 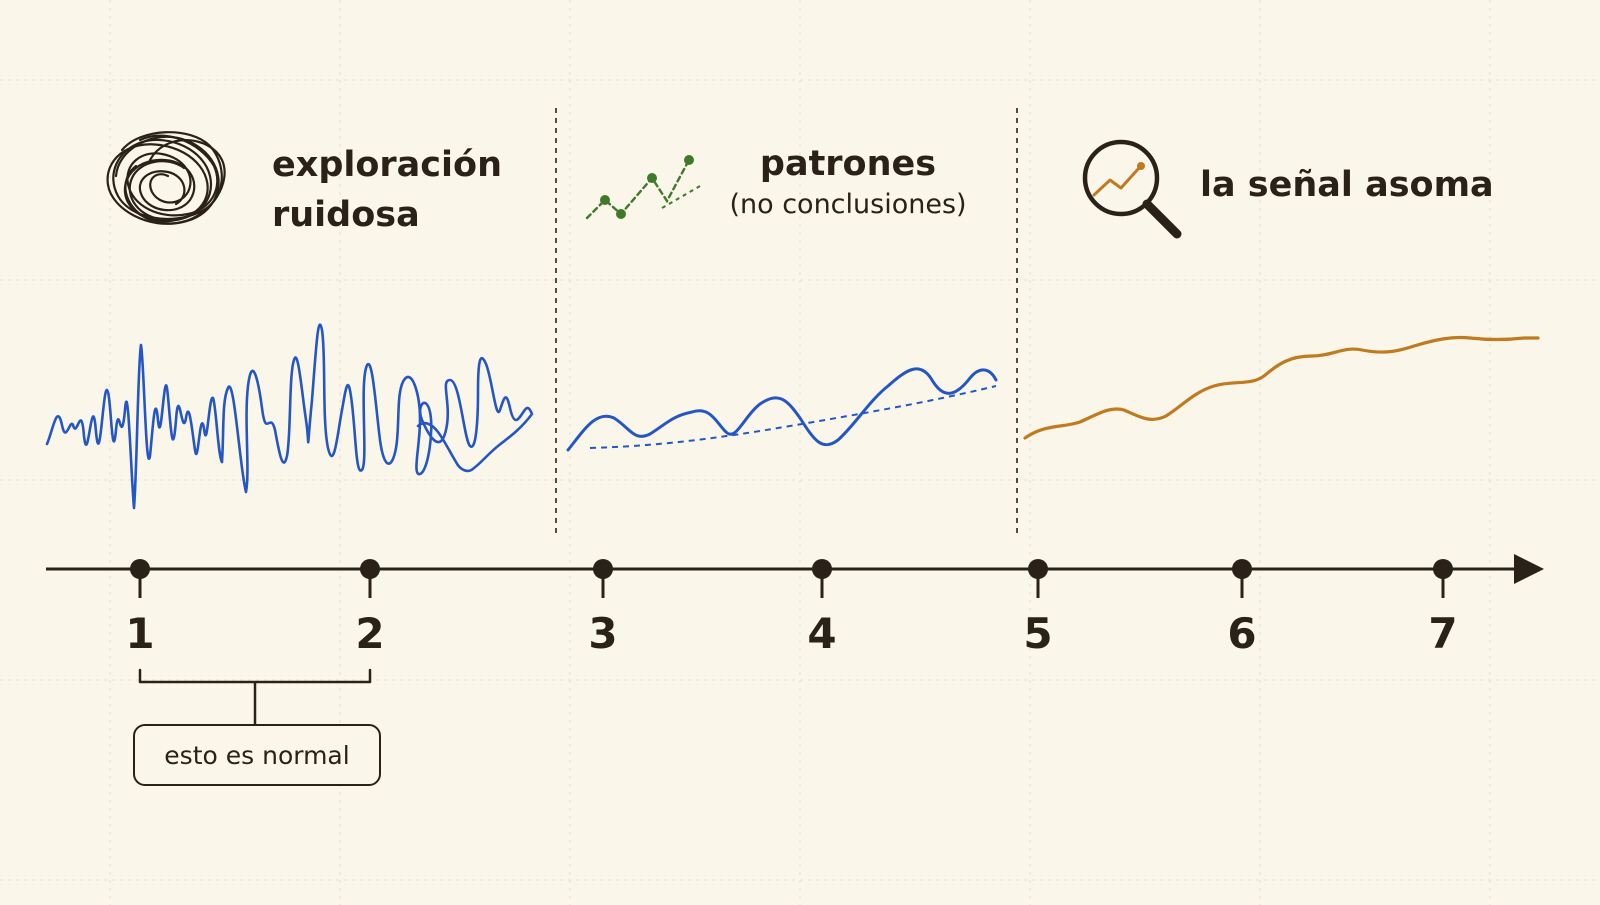 What do you see at coordinates (166, 178) in the screenshot?
I see `tangled-scribble-icon` at bounding box center [166, 178].